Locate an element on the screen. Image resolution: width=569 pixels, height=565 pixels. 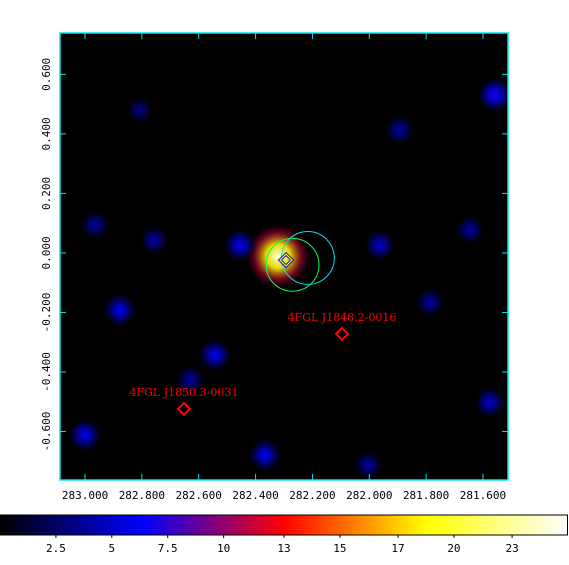
error-circle is located at coordinates (292, 264).